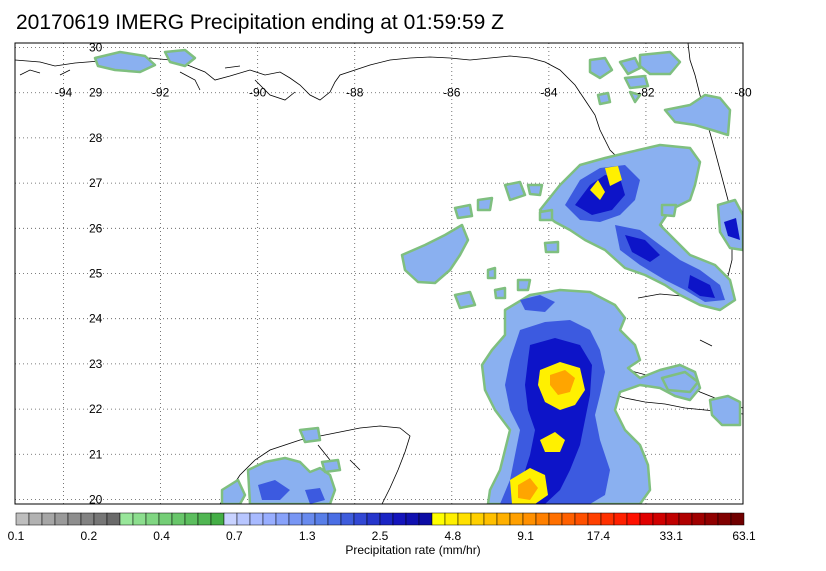 The image size is (826, 571). I want to click on colorbar-tick-label: 0.2, so click(88, 536).